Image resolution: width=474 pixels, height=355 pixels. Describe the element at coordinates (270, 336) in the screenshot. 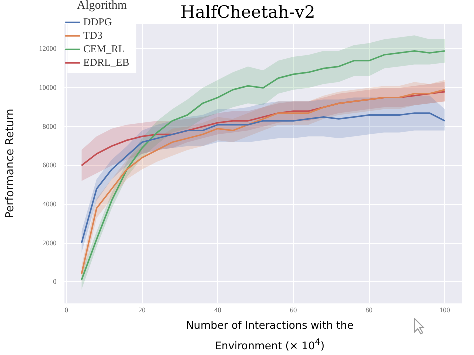

I see `x-axis-title: Number of Interactions with the Environment (× 10$^{4}$)` at that location.